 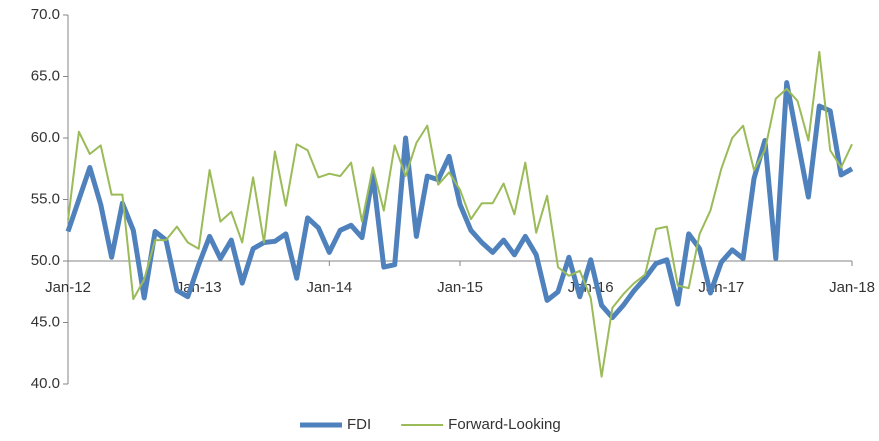 What do you see at coordinates (504, 424) in the screenshot?
I see `legend-label: Forward-Looking` at bounding box center [504, 424].